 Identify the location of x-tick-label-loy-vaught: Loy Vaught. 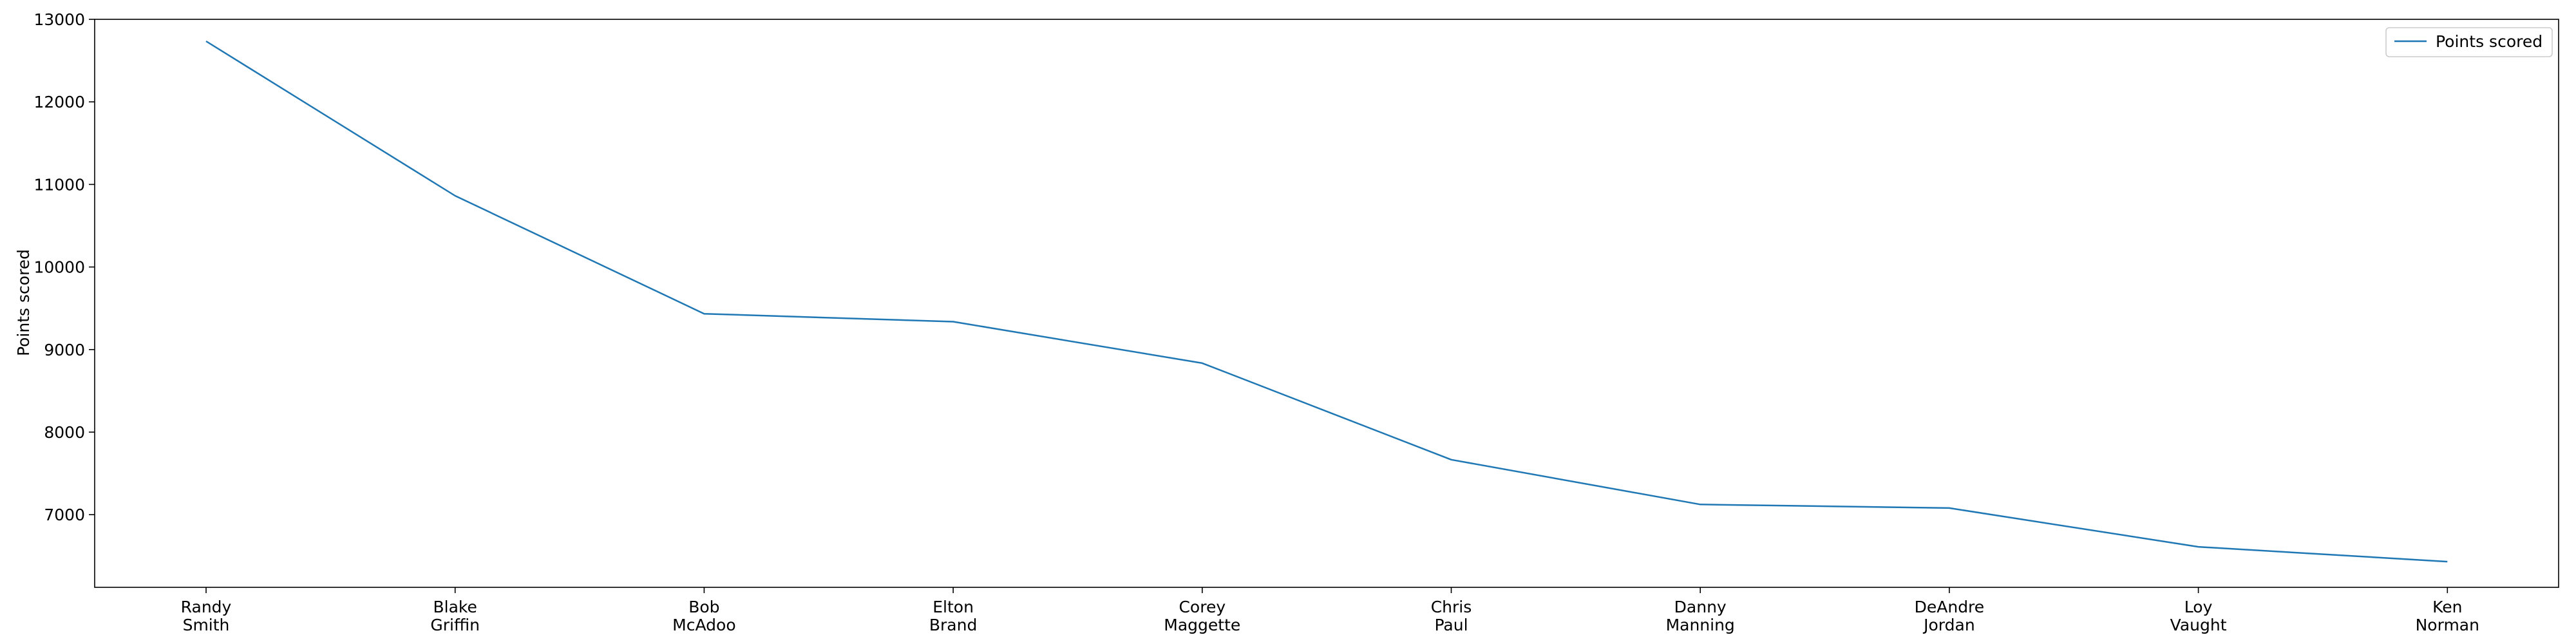
(2198, 616).